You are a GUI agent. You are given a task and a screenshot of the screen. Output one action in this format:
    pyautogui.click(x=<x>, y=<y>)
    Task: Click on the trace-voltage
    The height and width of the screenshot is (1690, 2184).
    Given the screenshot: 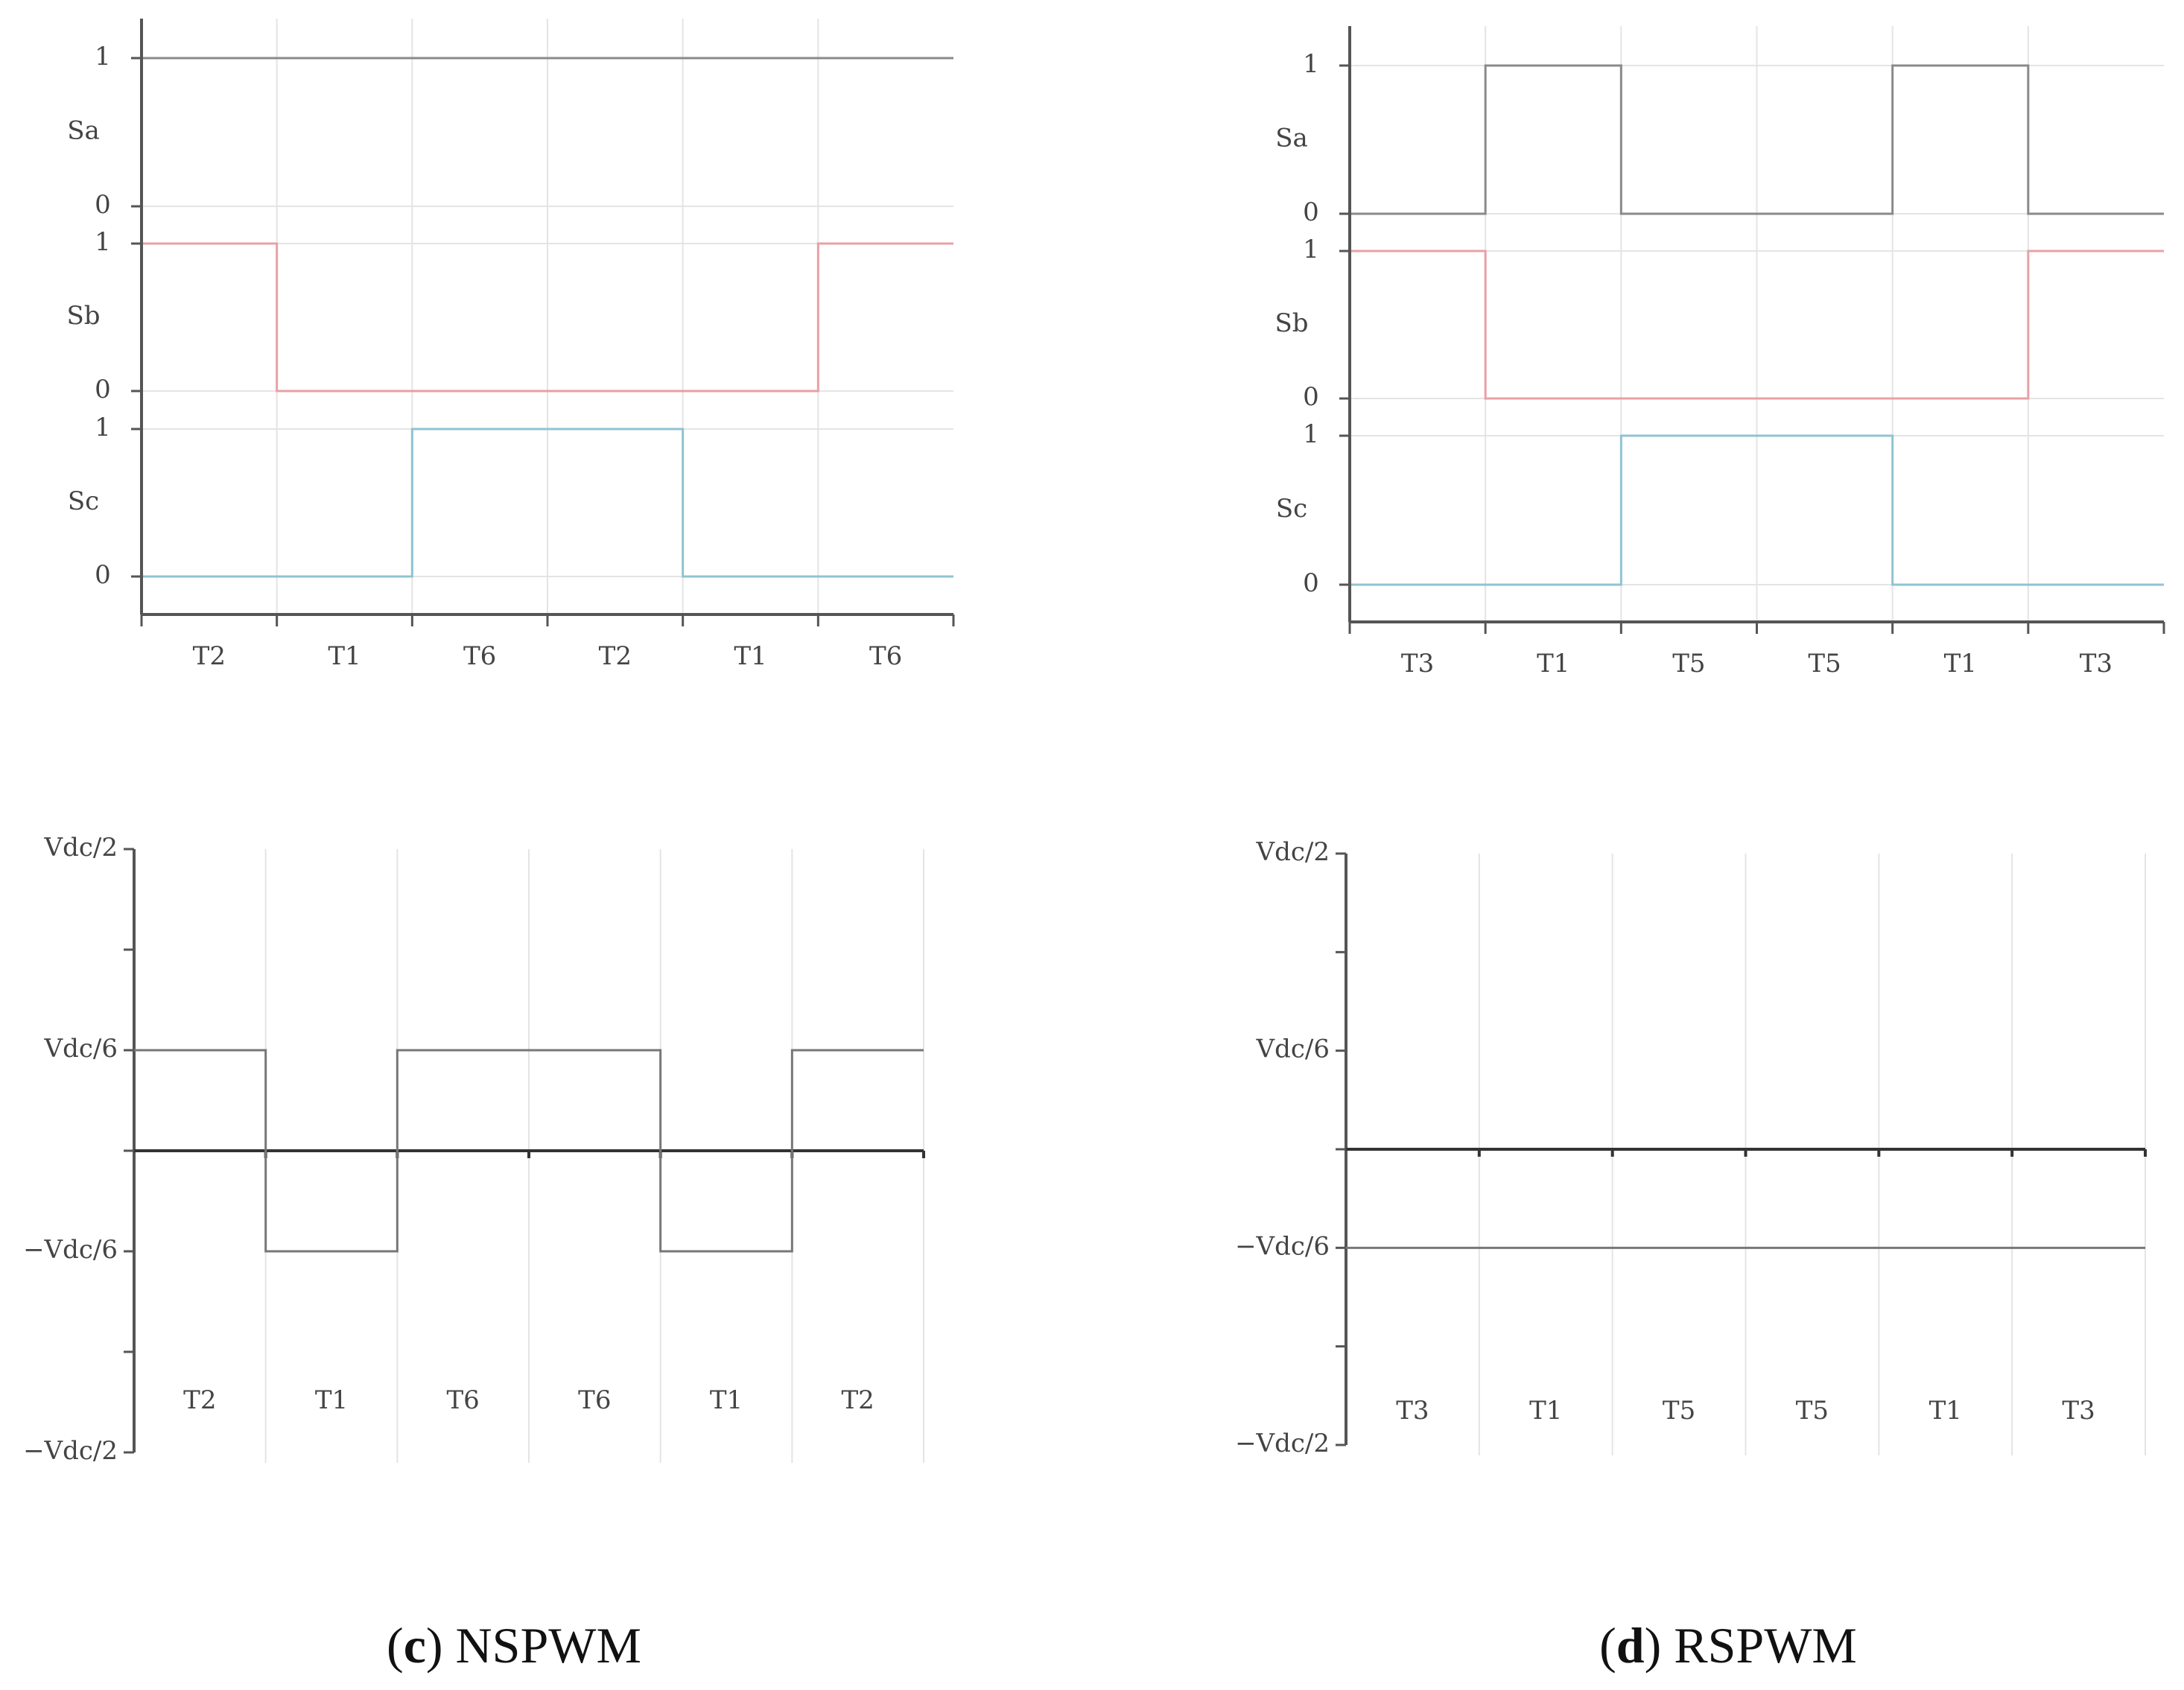 What is the action you would take?
    pyautogui.click(x=529, y=1151)
    